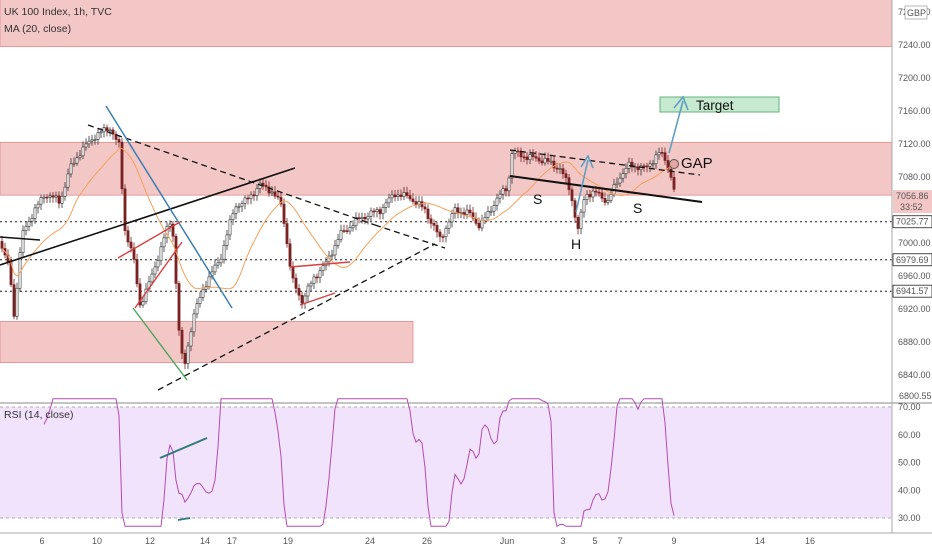  I want to click on rsi-tick-label: 70.00, so click(909, 407).